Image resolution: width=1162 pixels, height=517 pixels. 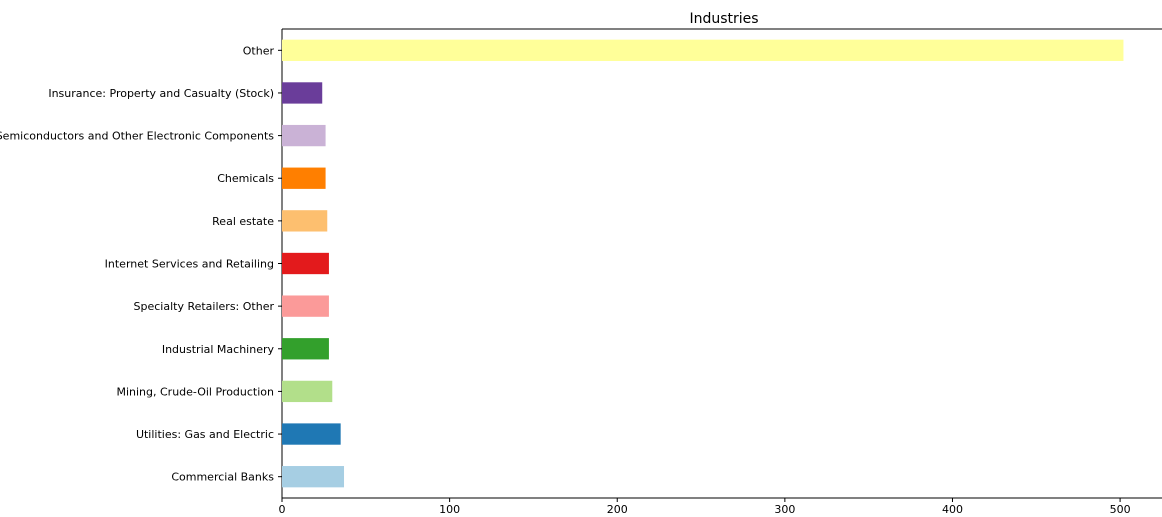 What do you see at coordinates (245, 178) in the screenshot?
I see `y-tick-label: Chemicals` at bounding box center [245, 178].